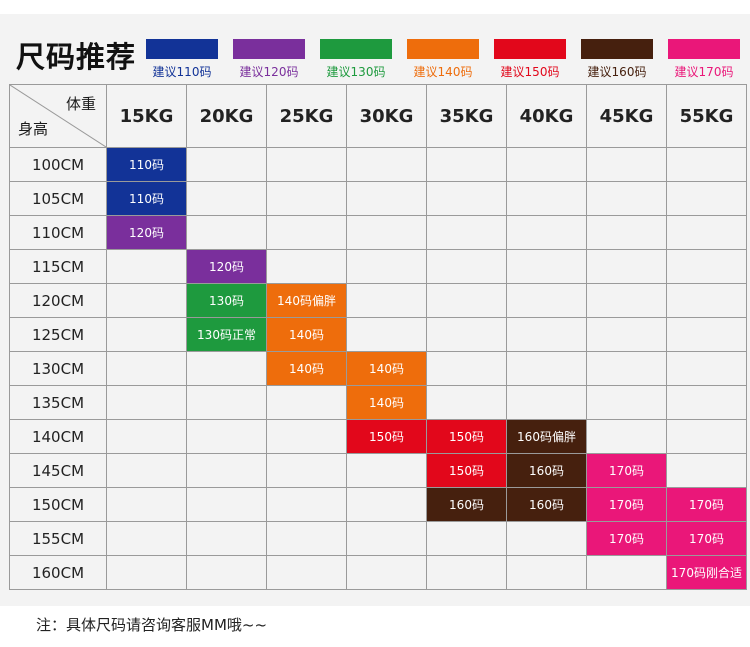  Describe the element at coordinates (58, 368) in the screenshot. I see `height-header: 130CM` at that location.